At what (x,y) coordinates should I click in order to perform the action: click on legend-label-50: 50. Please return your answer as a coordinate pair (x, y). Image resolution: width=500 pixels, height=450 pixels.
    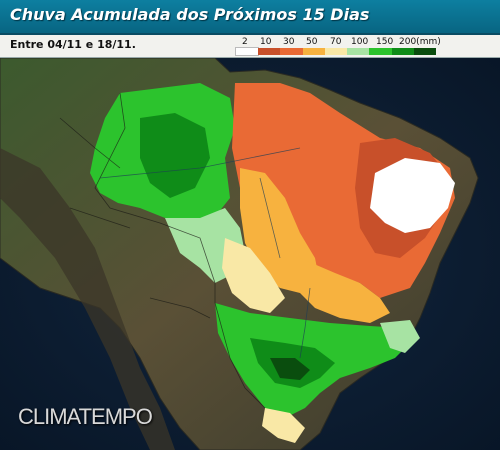
    Looking at the image, I should click on (312, 42).